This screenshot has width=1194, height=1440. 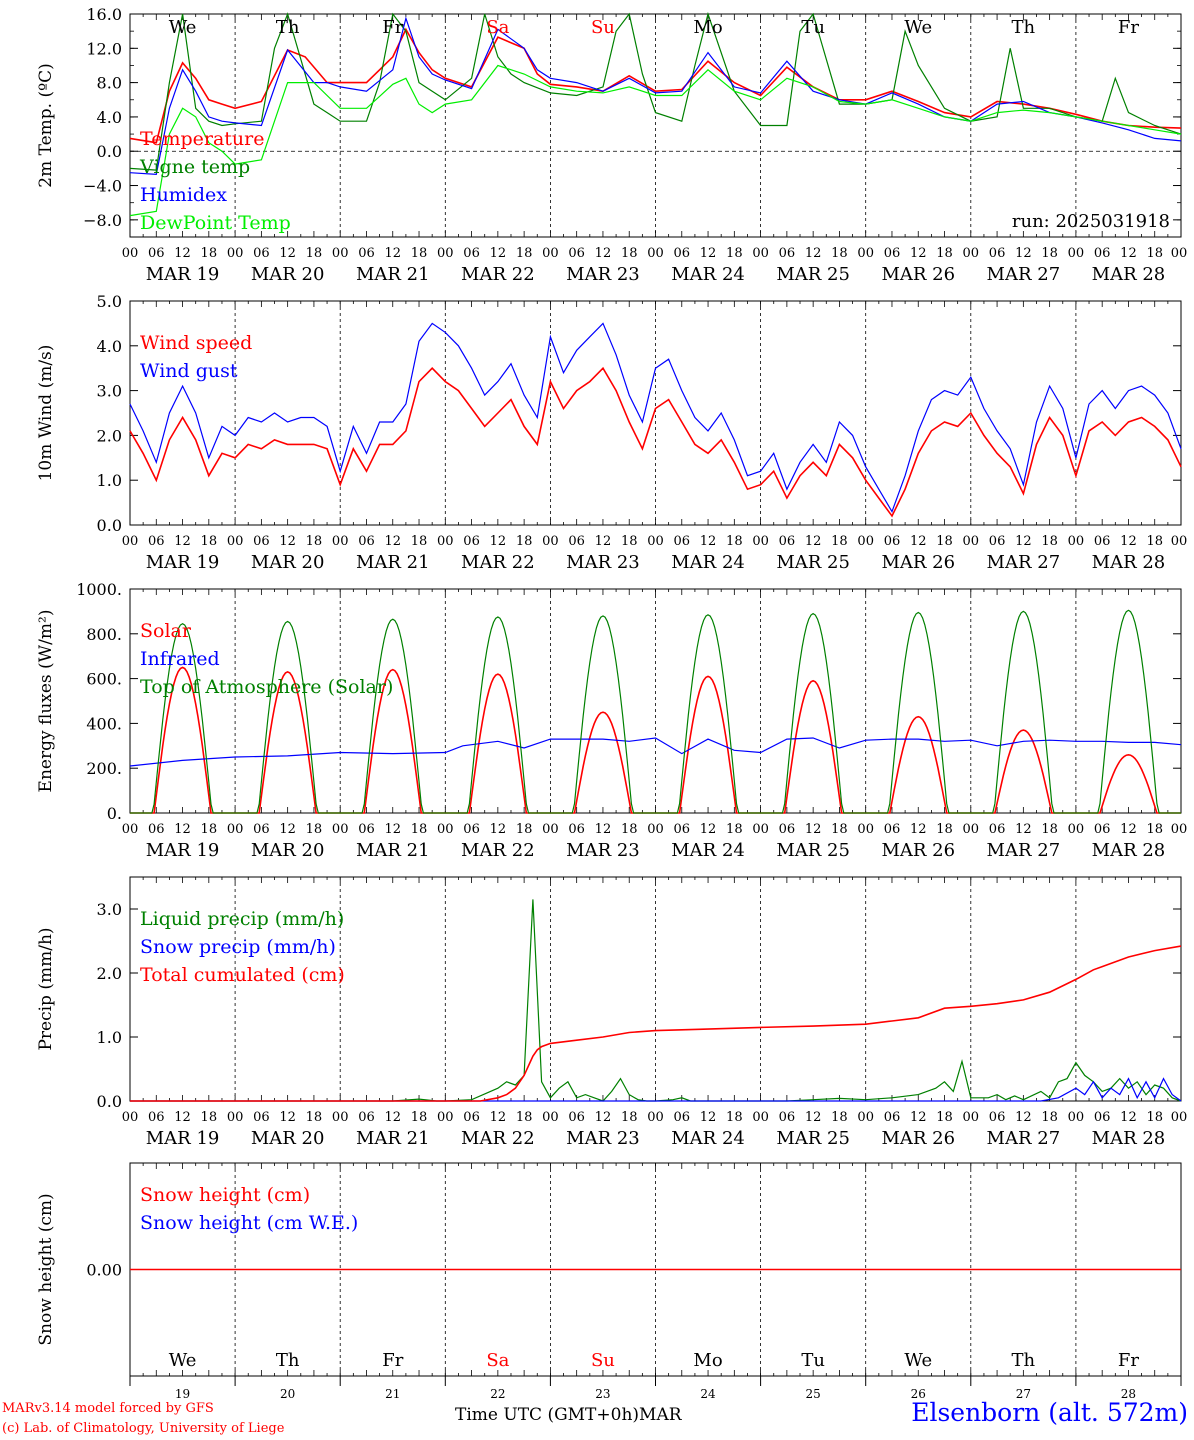 What do you see at coordinates (288, 562) in the screenshot?
I see `wind-date-label: MAR 20` at bounding box center [288, 562].